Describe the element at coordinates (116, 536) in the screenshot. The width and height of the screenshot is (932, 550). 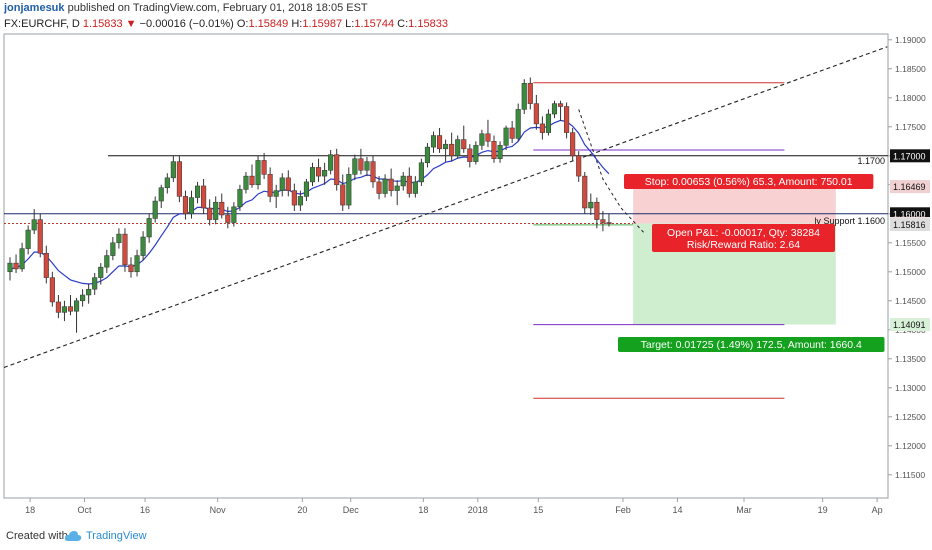
I see `tradingview-brand: TradingView` at that location.